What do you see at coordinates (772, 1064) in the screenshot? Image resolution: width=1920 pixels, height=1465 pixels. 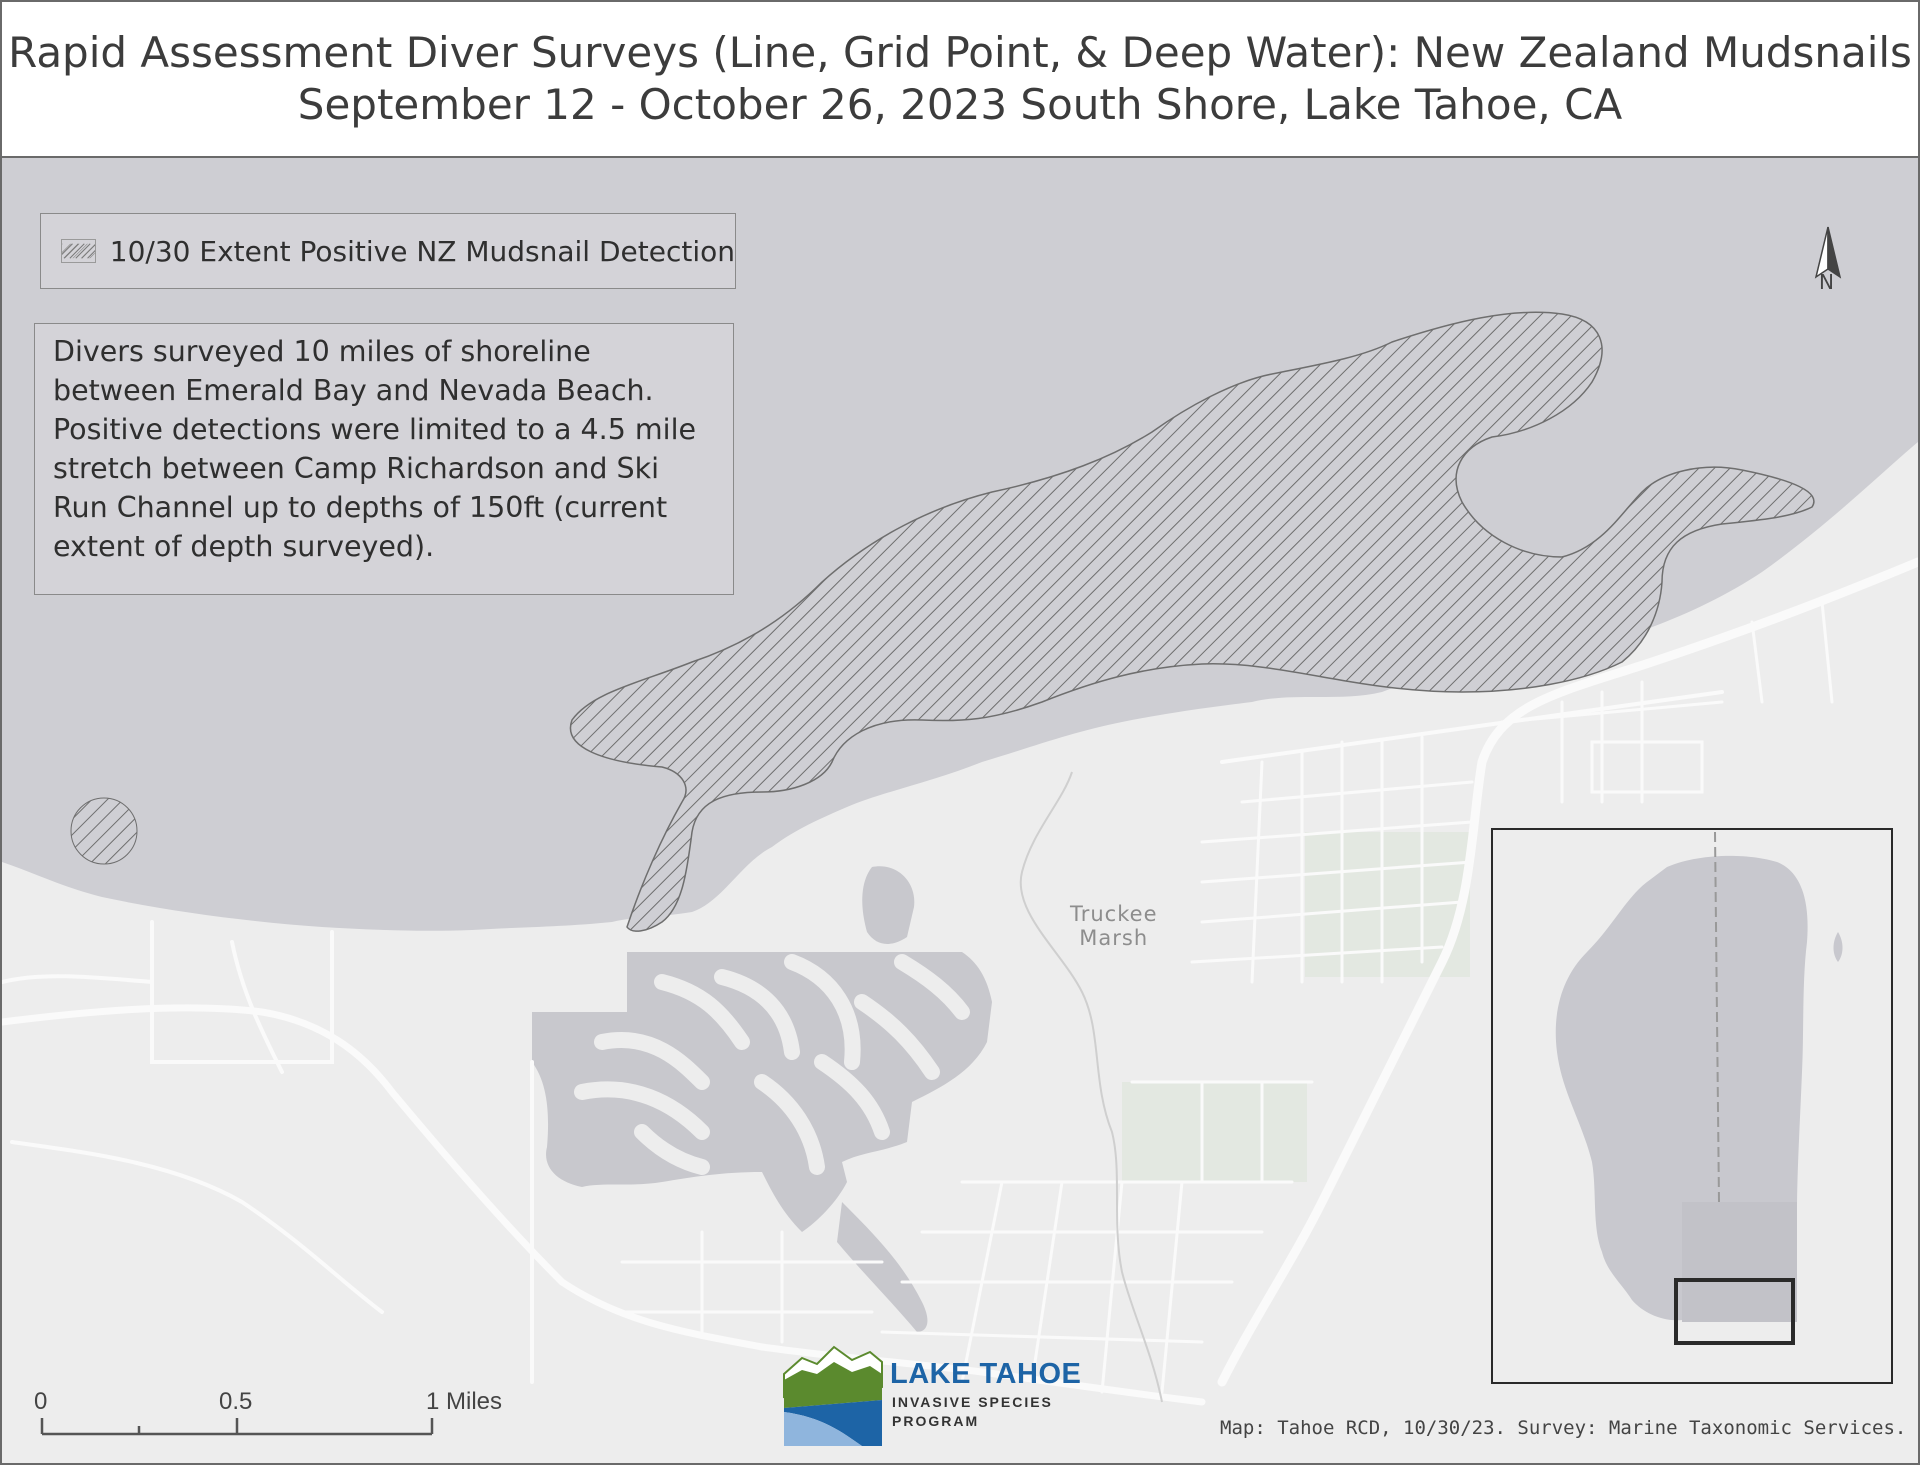 I see `marina-islands` at bounding box center [772, 1064].